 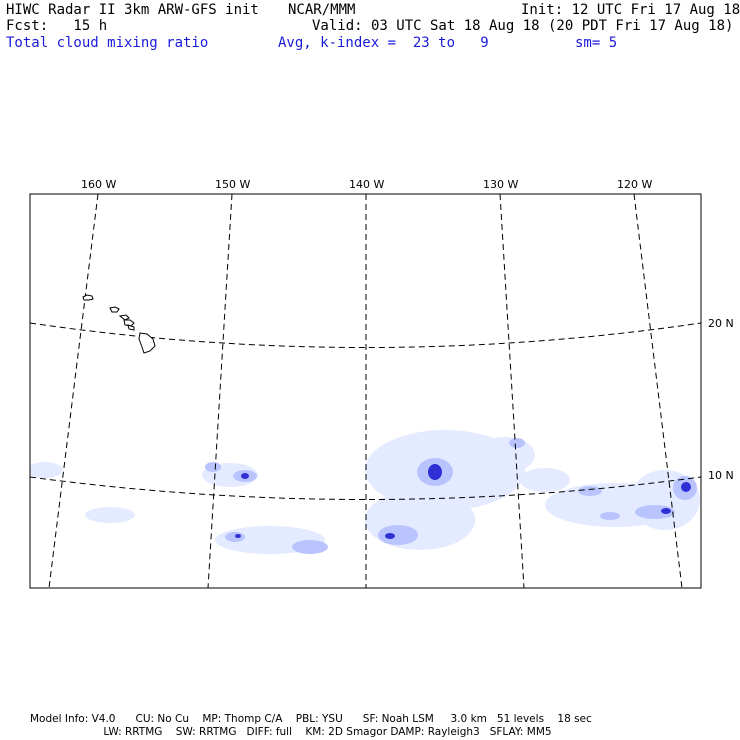 I want to click on parallel-20n, so click(x=365, y=335).